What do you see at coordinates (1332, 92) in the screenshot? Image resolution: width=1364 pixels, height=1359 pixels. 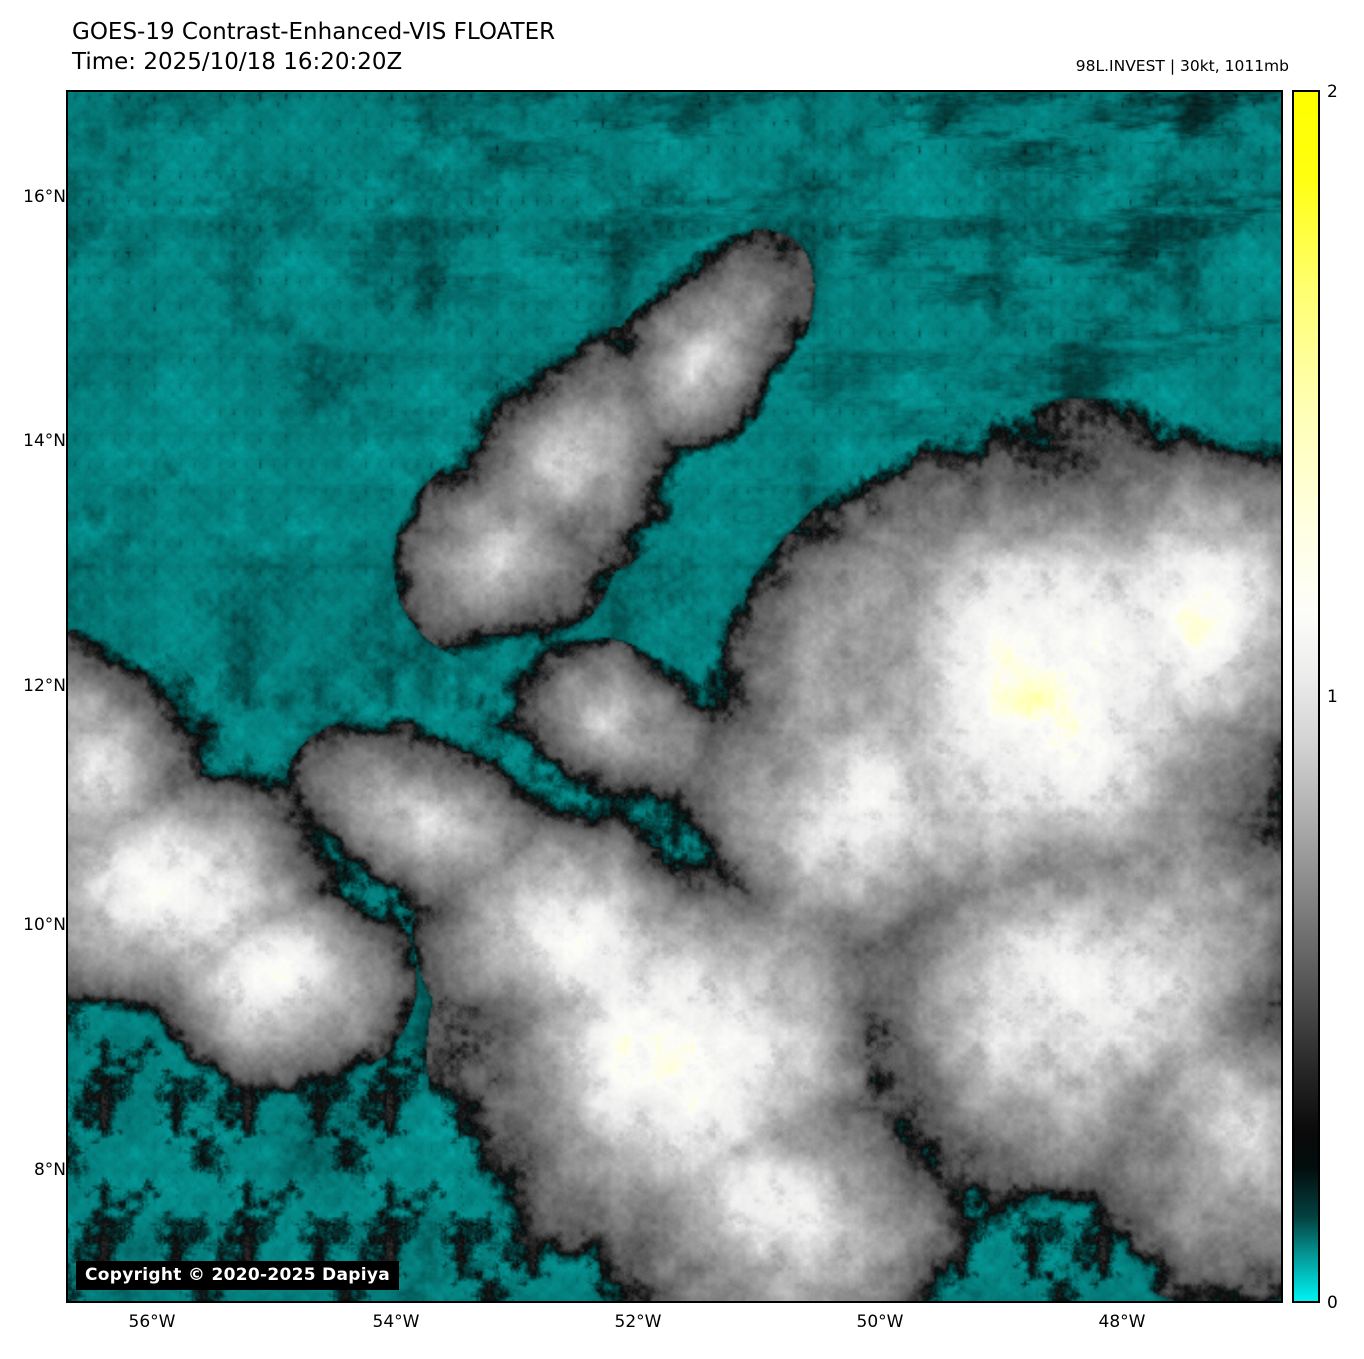 I see `colorbar-tick-label: 2` at bounding box center [1332, 92].